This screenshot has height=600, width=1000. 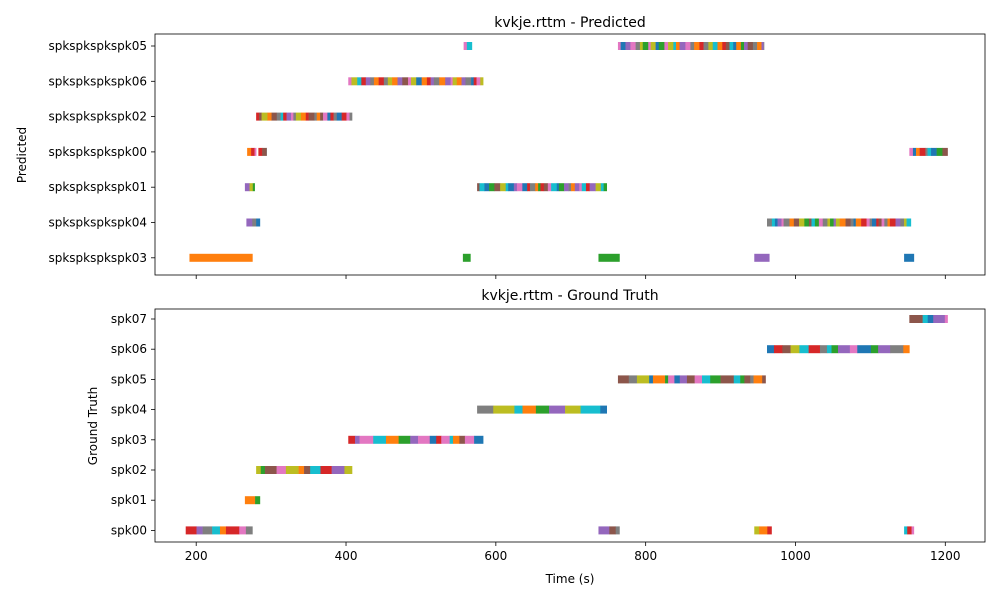 What do you see at coordinates (129, 410) in the screenshot?
I see `y-tick-label: spk04` at bounding box center [129, 410].